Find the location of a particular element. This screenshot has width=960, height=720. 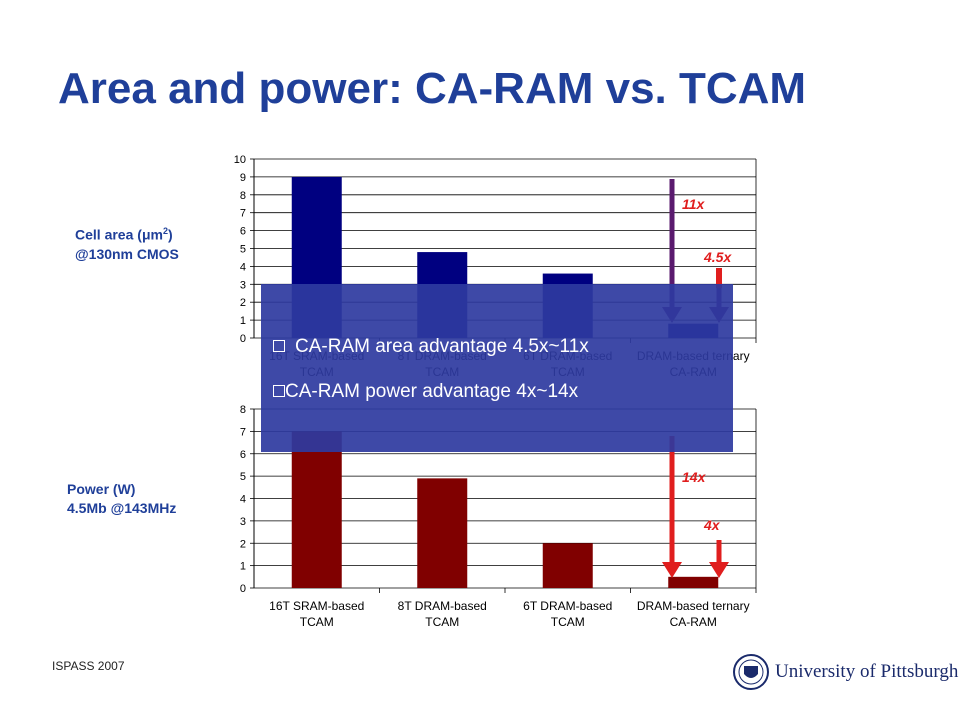

footer-text: ISPASS 2007 is located at coordinates (88, 666).